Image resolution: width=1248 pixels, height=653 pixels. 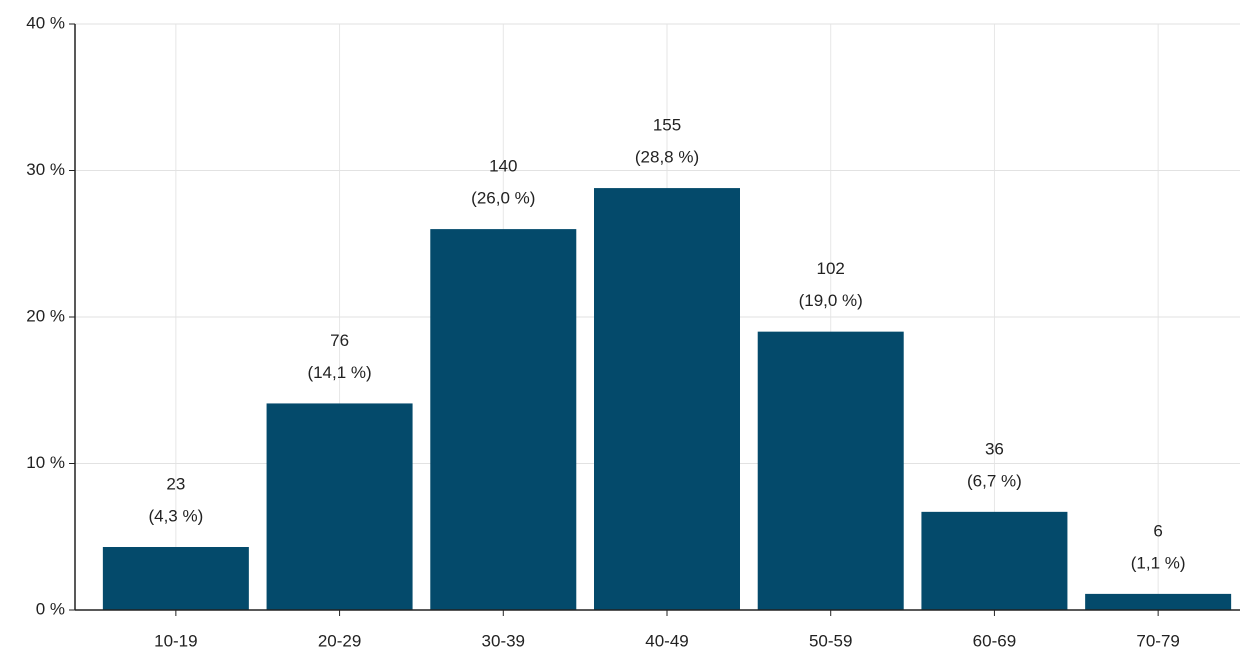 What do you see at coordinates (175, 483) in the screenshot?
I see `count-label: 23` at bounding box center [175, 483].